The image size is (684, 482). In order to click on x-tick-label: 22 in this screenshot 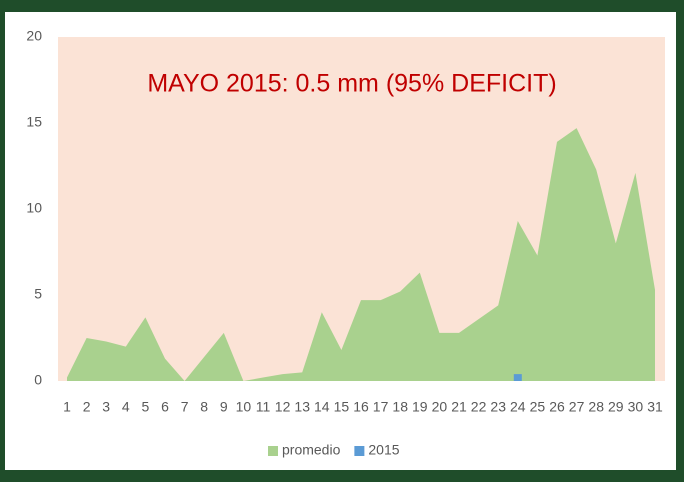, I will do `click(479, 407)`.